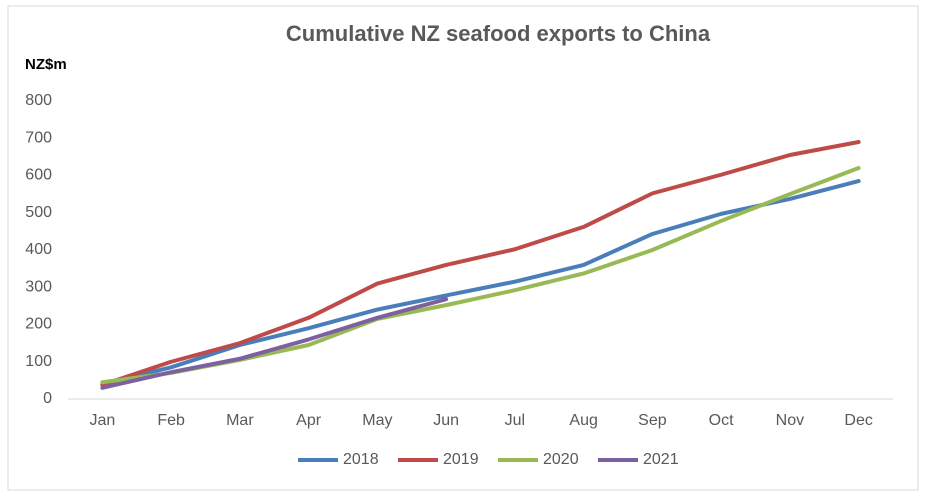  Describe the element at coordinates (46, 64) in the screenshot. I see `y-axis-label: NZ$m` at that location.